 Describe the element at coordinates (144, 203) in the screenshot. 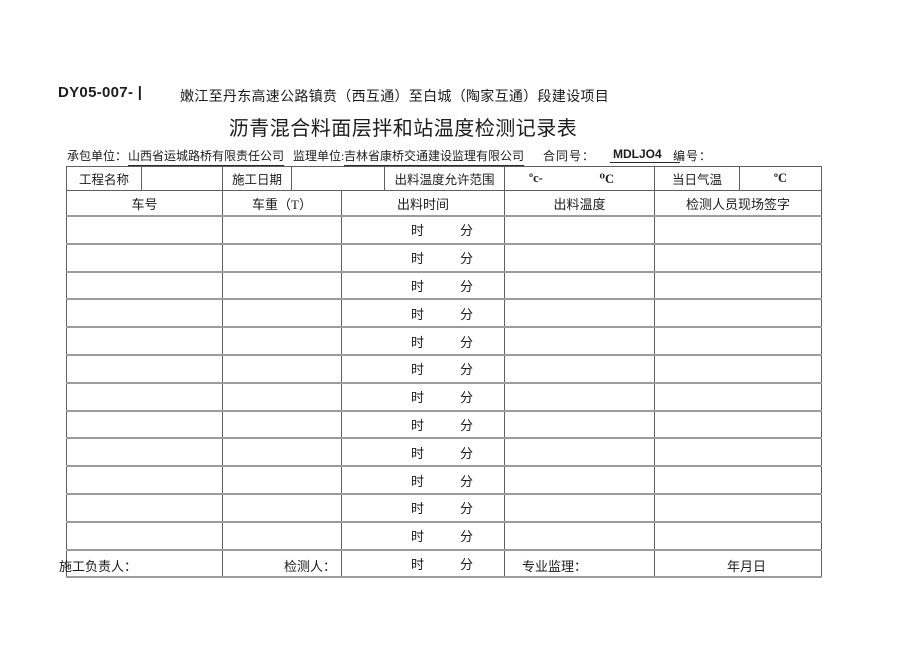

I see `col-header-car-number: 车号` at that location.